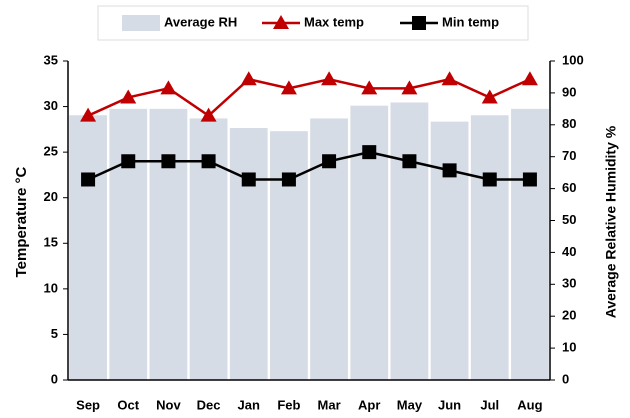 The image size is (630, 418). What do you see at coordinates (529, 404) in the screenshot?
I see `x-tick-label: Aug` at bounding box center [529, 404].